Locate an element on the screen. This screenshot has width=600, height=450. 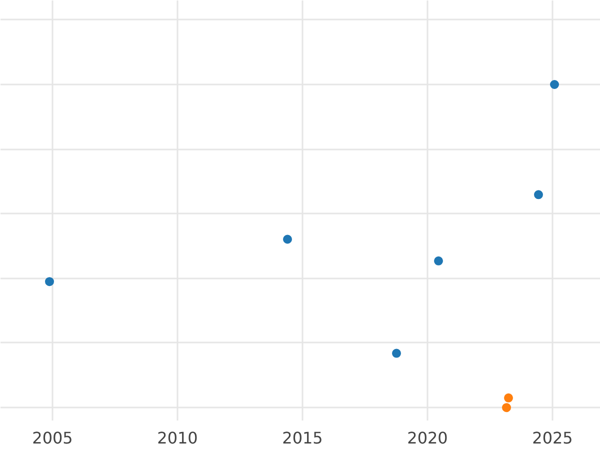
x-tick-label: 2025 is located at coordinates (552, 438).